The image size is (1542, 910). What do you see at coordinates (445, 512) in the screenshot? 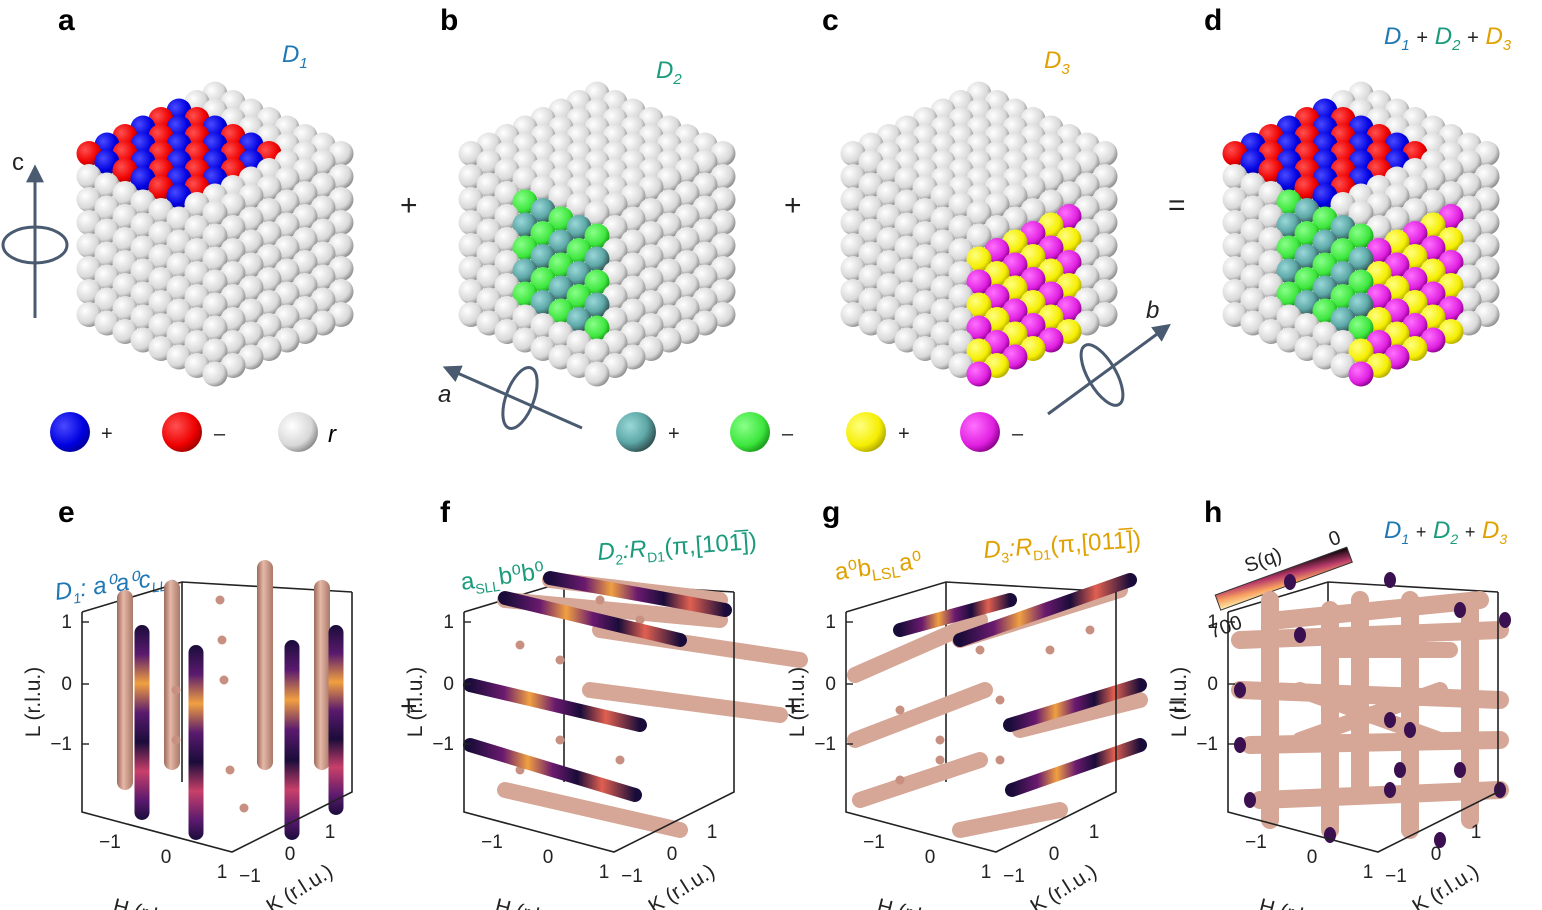
I see `panel-letter-f: f` at bounding box center [445, 512].